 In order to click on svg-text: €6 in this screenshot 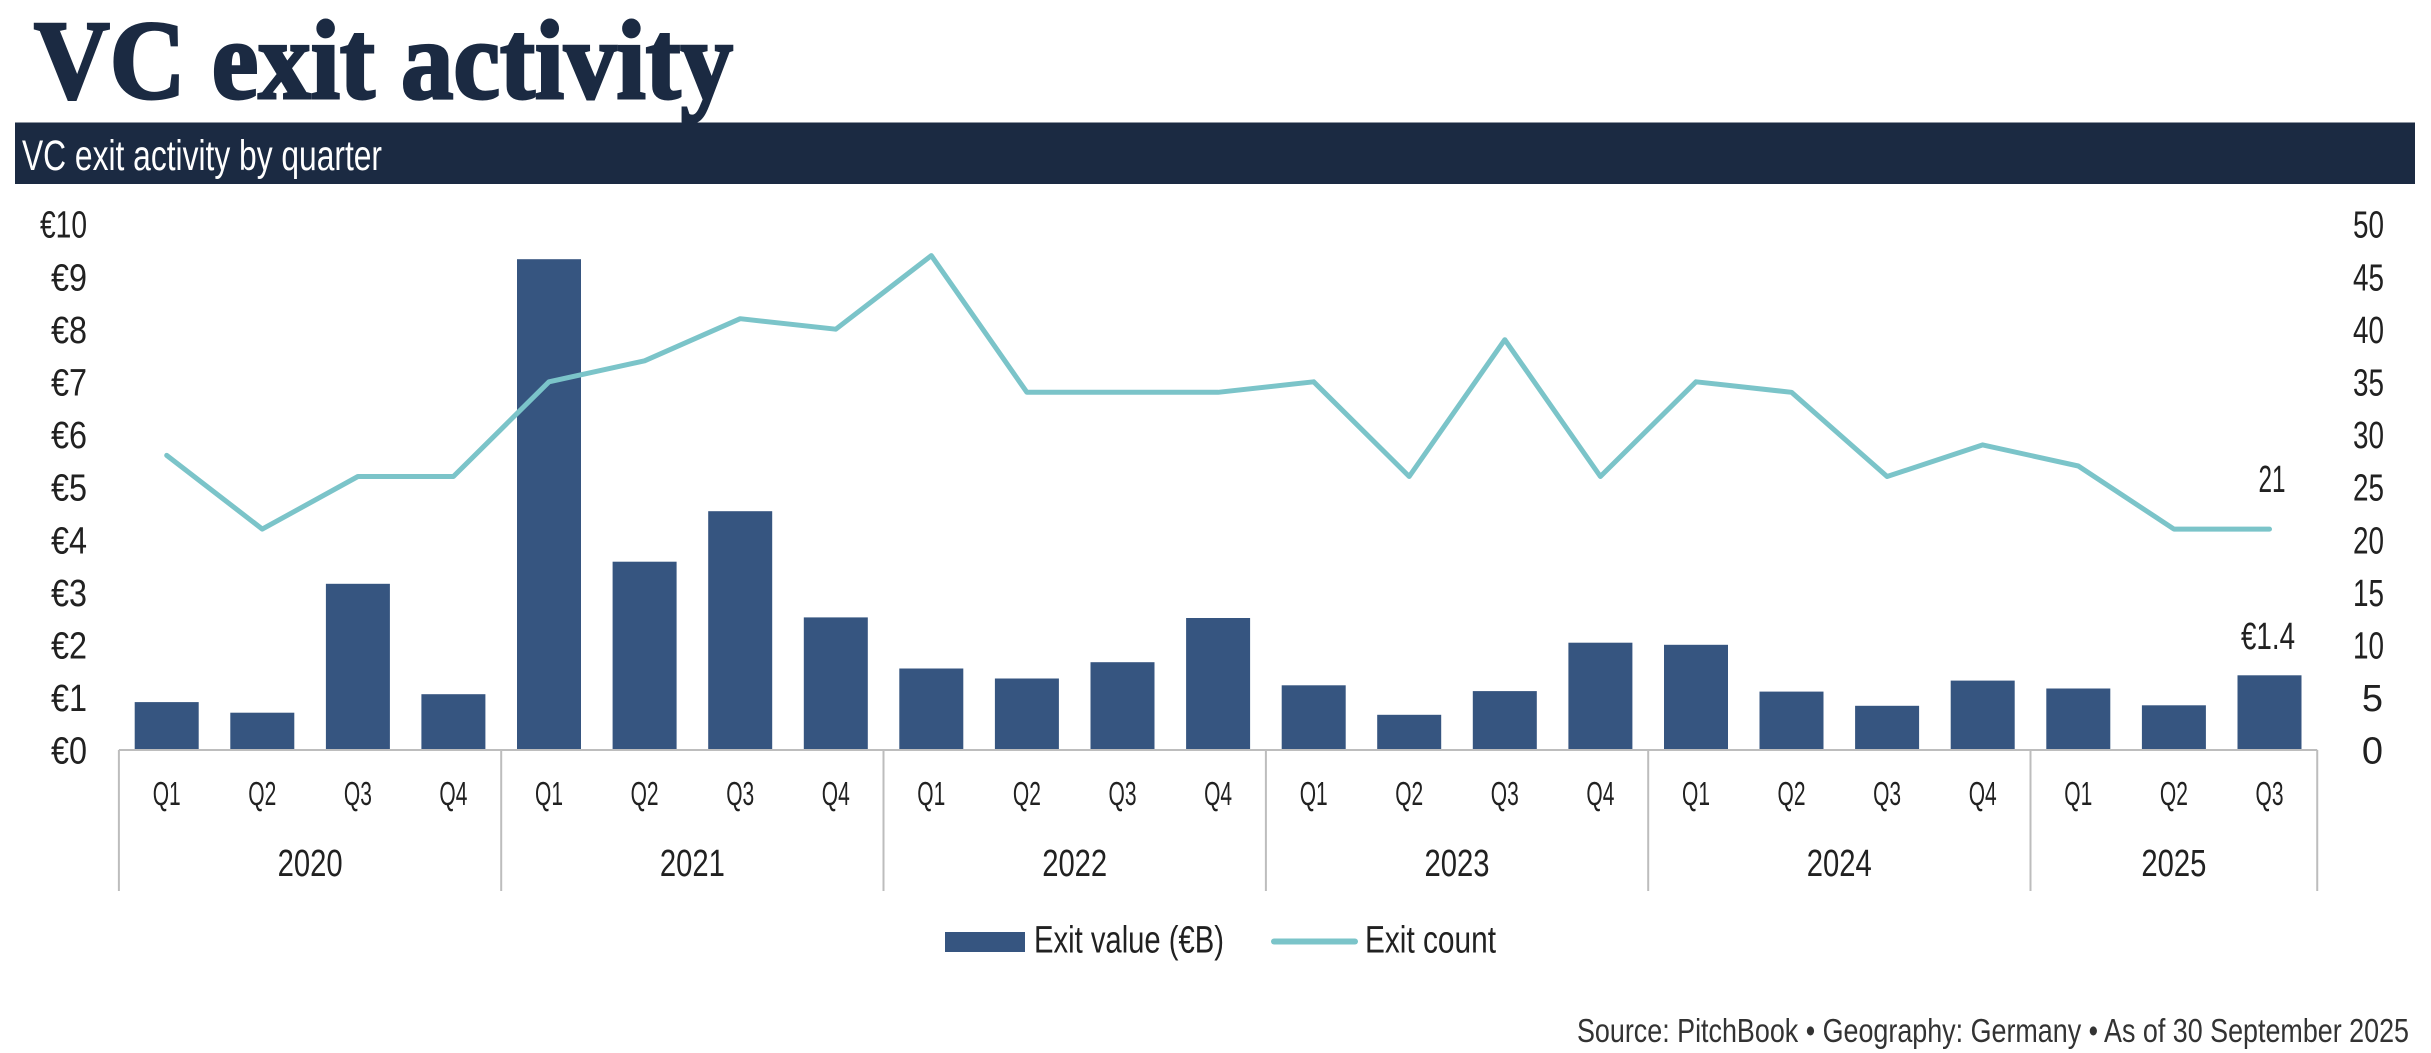, I will do `click(69, 436)`.